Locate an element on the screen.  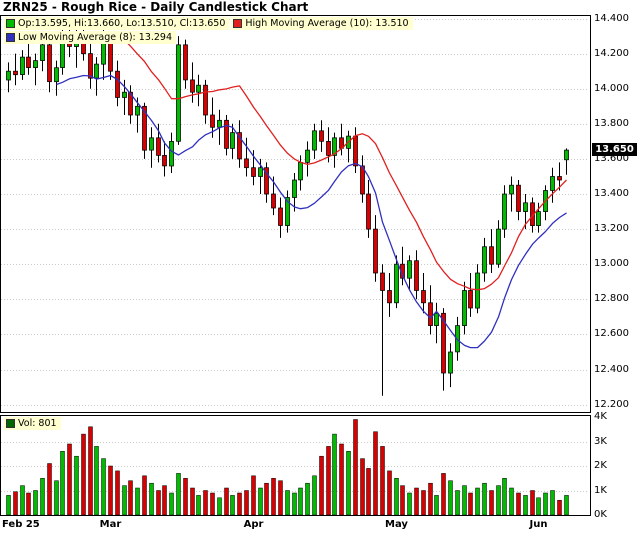
legend-low-ma-label: Low Moving Average (8): 13.294 is located at coordinates (95, 37).